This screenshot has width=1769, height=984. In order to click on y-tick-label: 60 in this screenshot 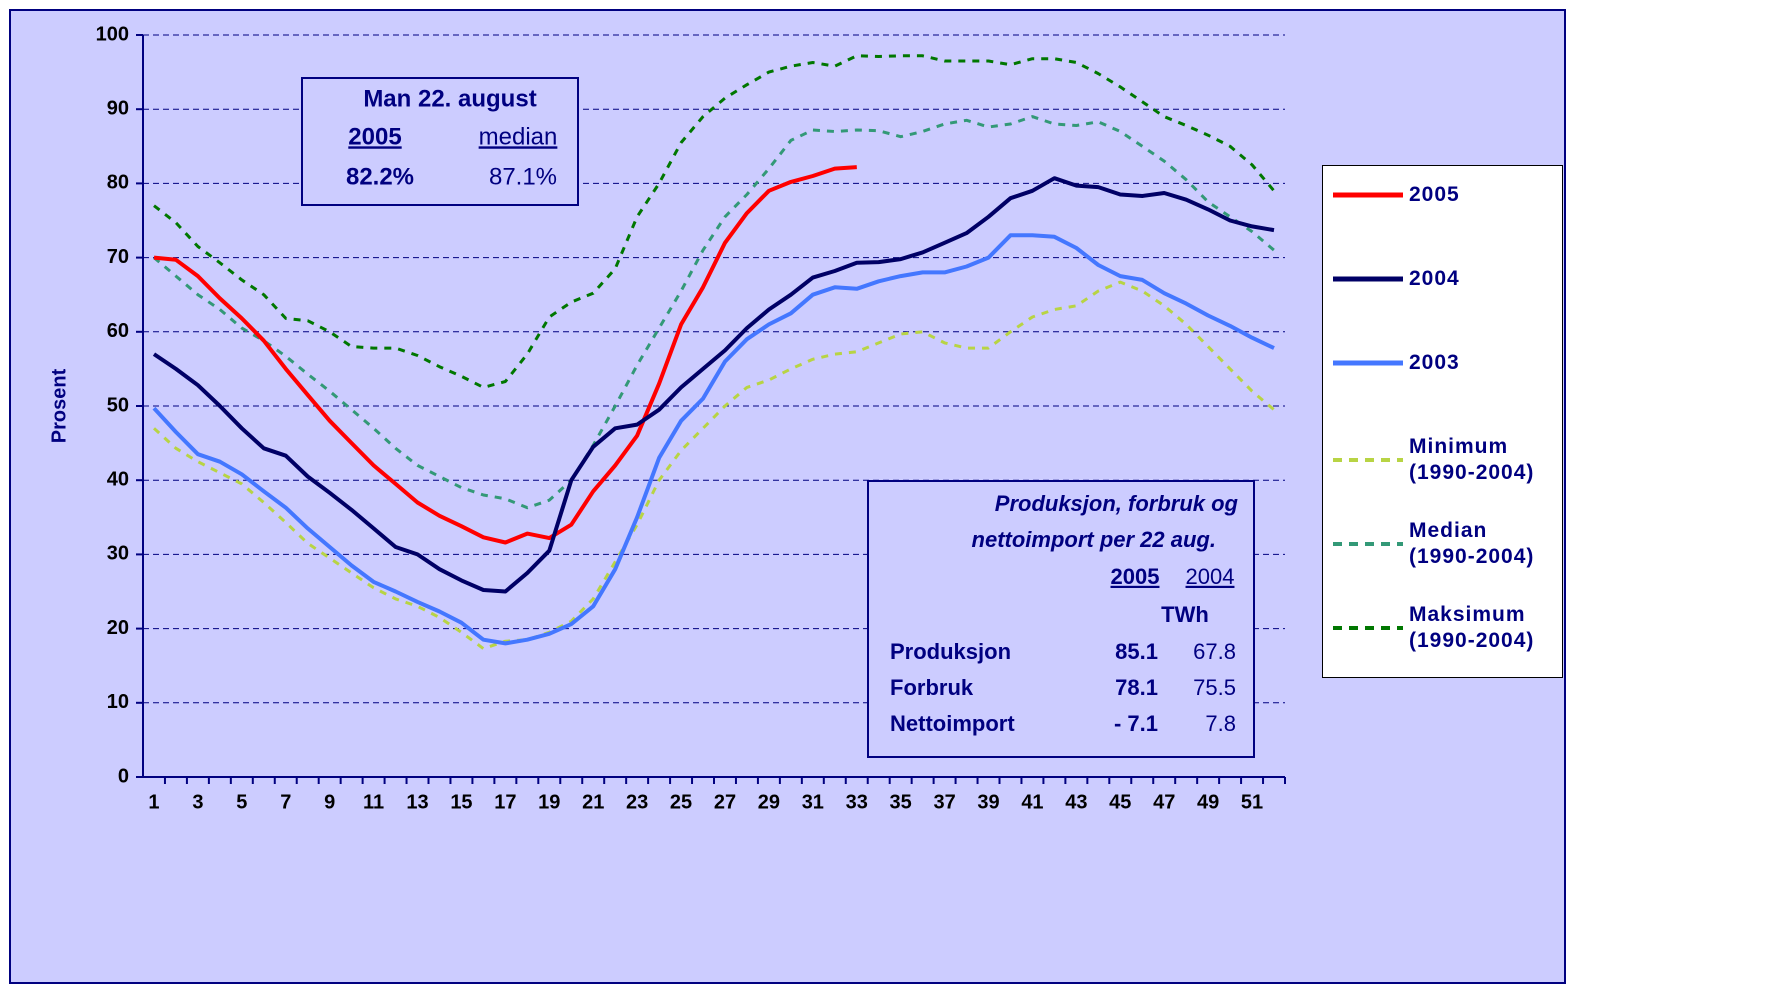, I will do `click(118, 331)`.